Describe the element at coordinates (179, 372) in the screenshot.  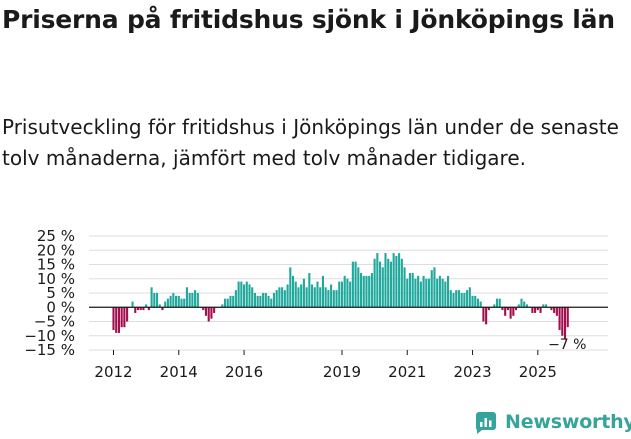
I see `x-tick-label: 2014` at that location.